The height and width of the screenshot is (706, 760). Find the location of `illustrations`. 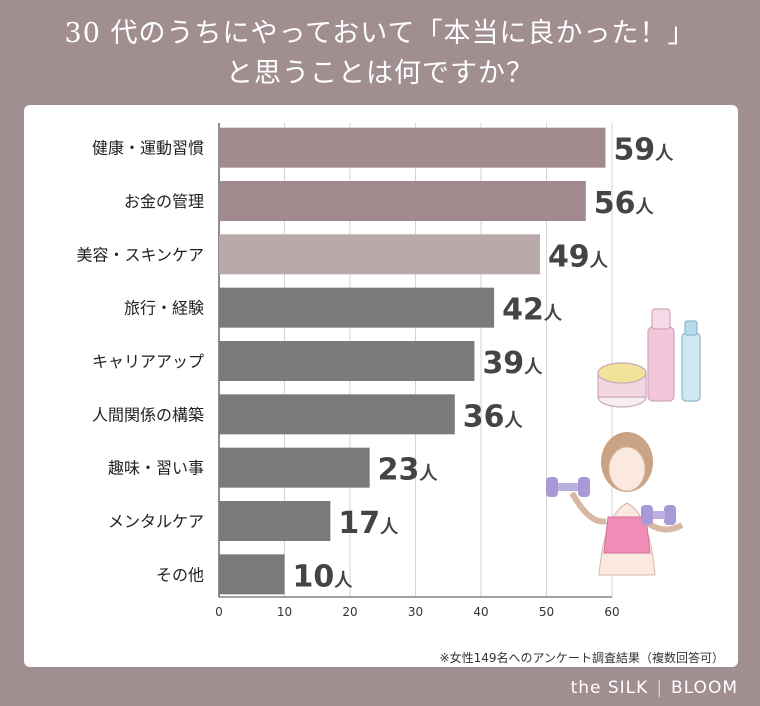

illustrations is located at coordinates (623, 442).